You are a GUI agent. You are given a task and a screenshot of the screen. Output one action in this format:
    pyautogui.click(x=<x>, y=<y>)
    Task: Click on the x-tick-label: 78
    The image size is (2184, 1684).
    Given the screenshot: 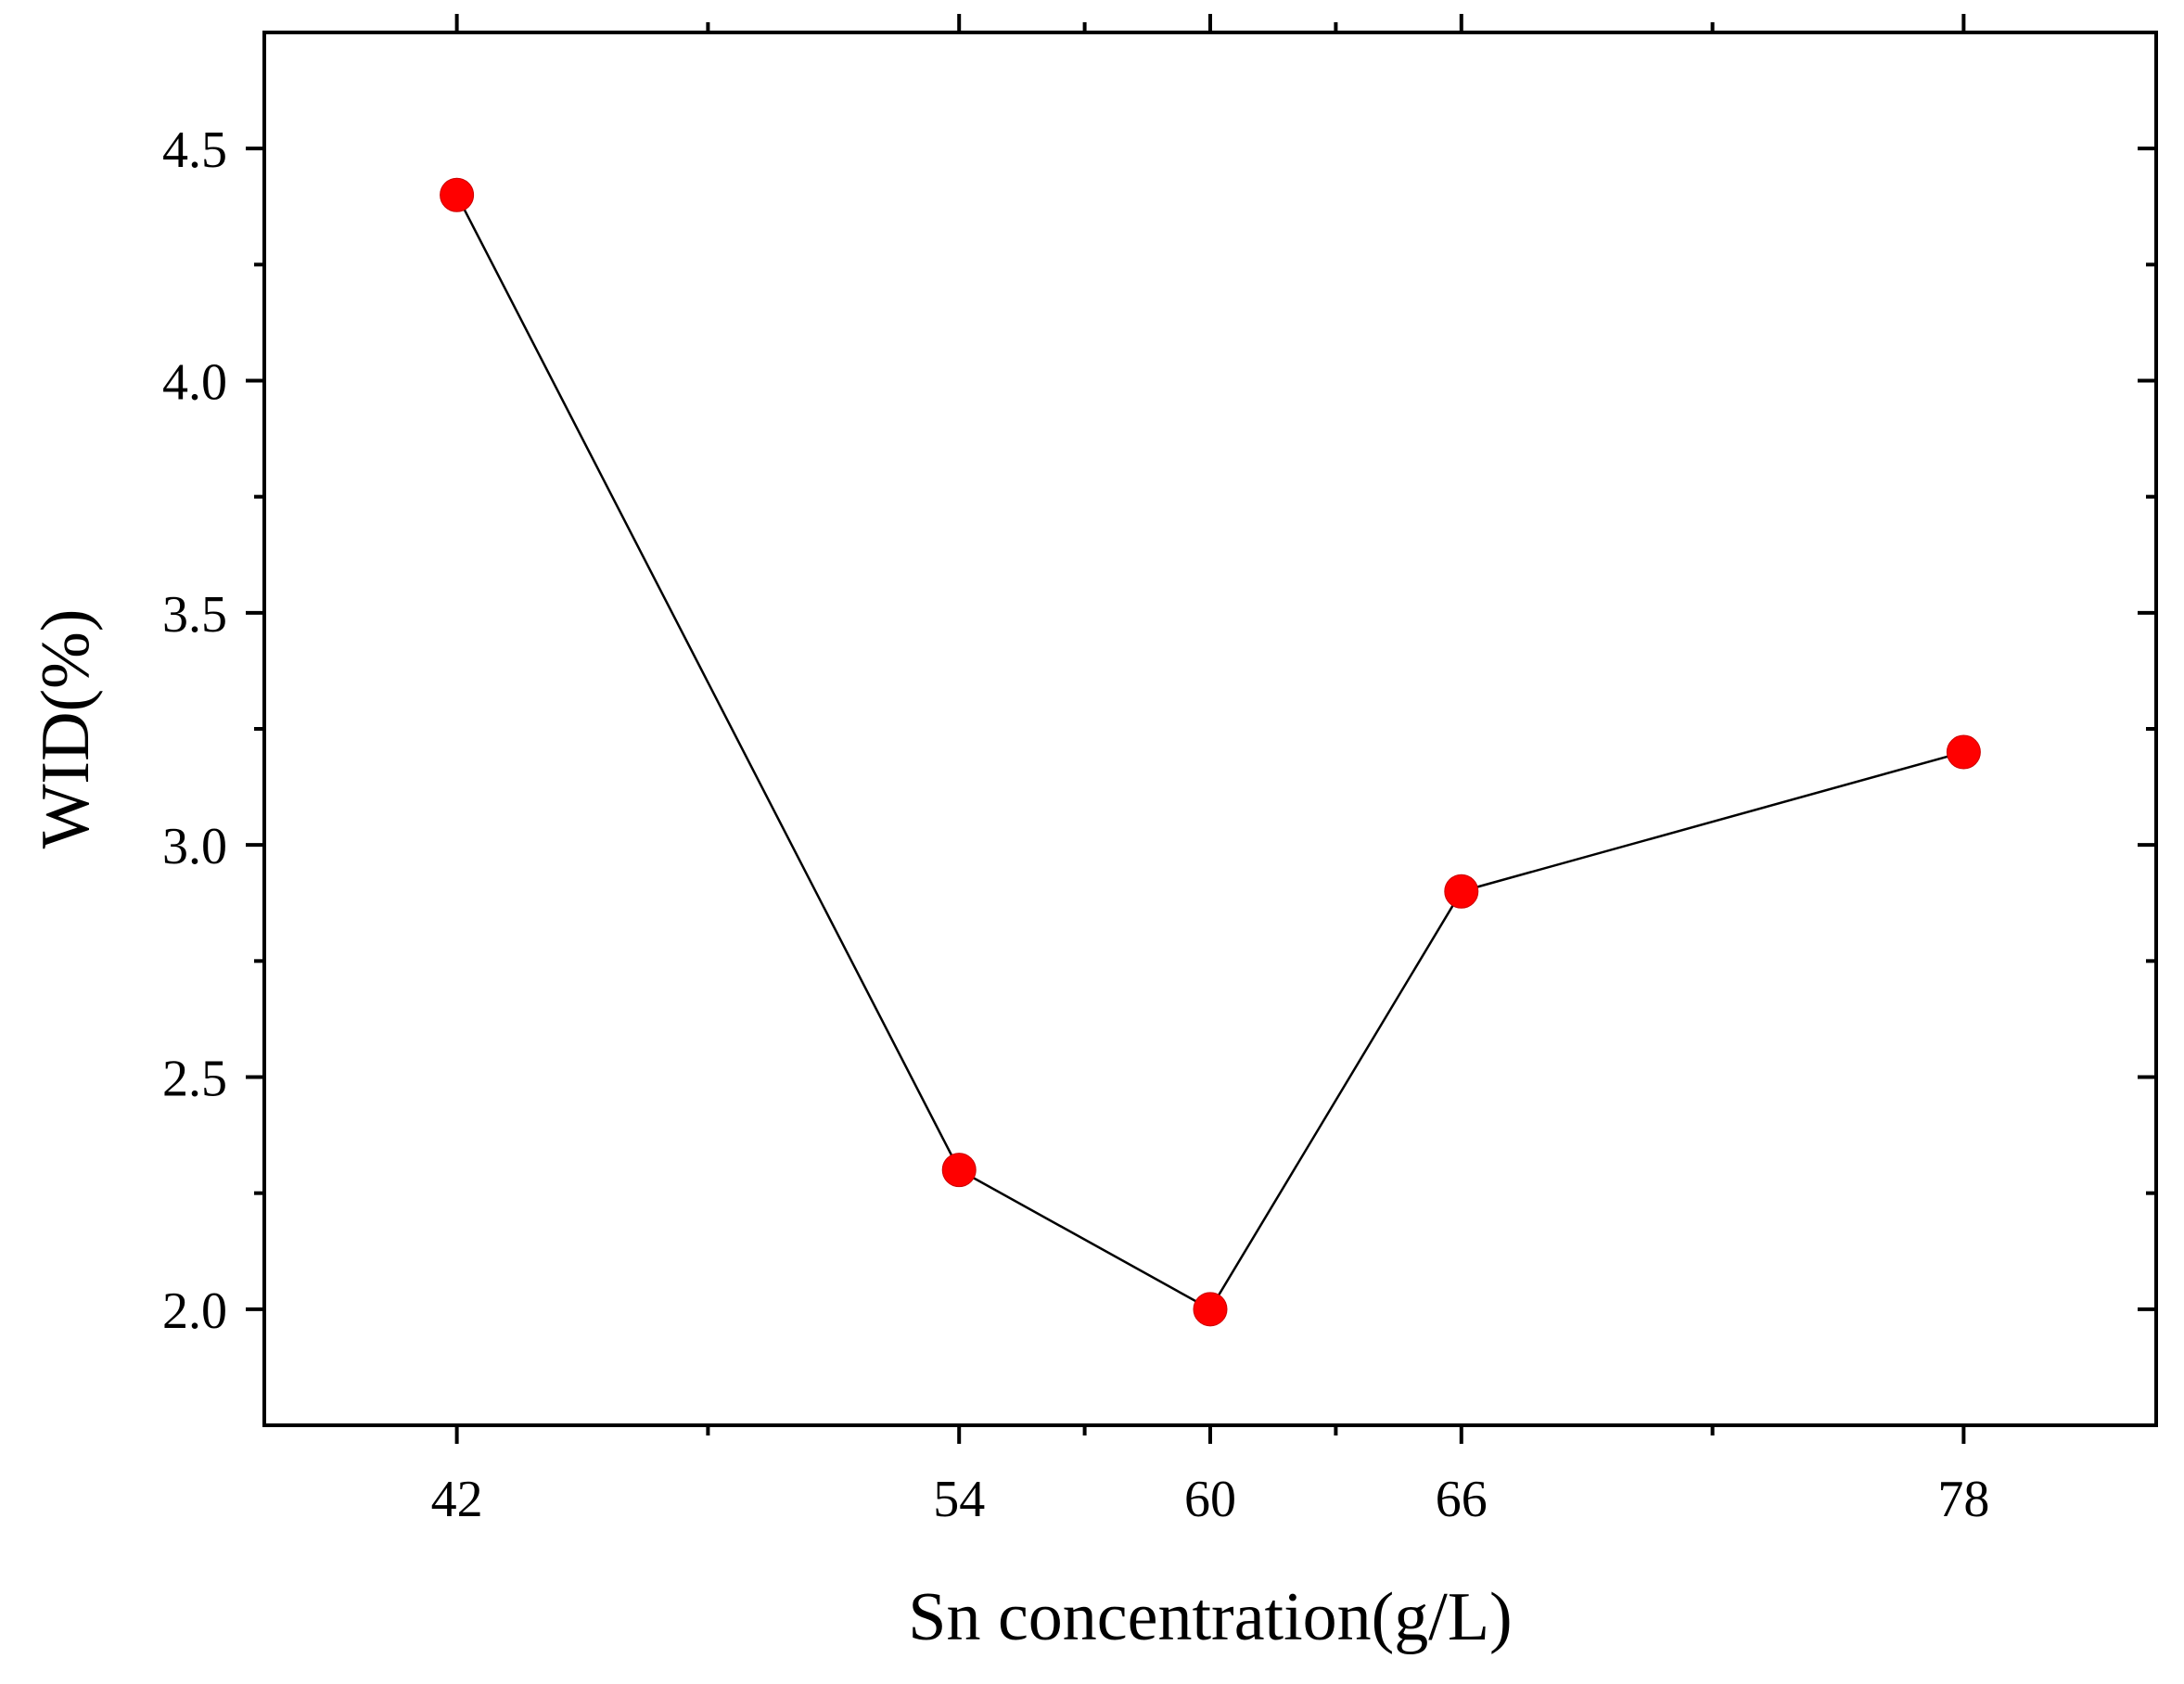 What is the action you would take?
    pyautogui.click(x=1963, y=1499)
    